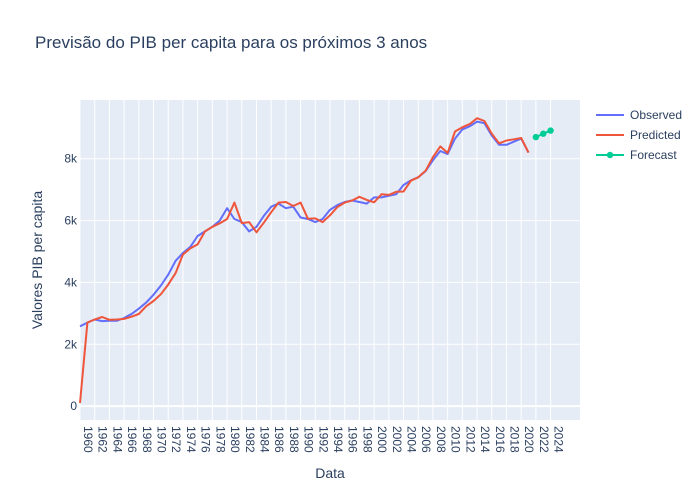 The image size is (700, 500). I want to click on x-tick-label: 2010, so click(456, 439).